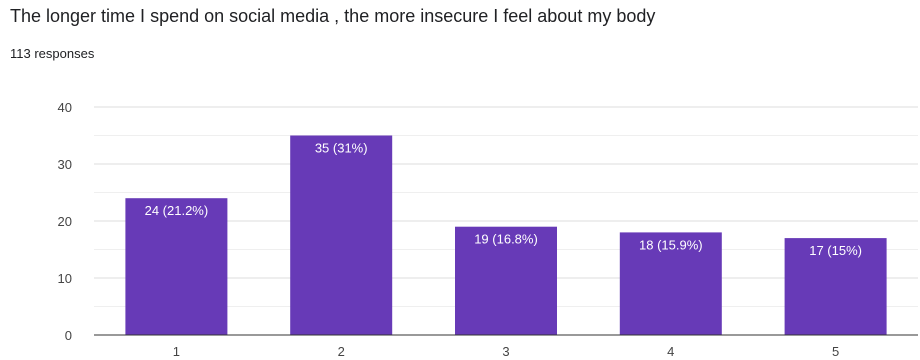  I want to click on x-axis-ticks: 1 2 3 4 5, so click(506, 351).